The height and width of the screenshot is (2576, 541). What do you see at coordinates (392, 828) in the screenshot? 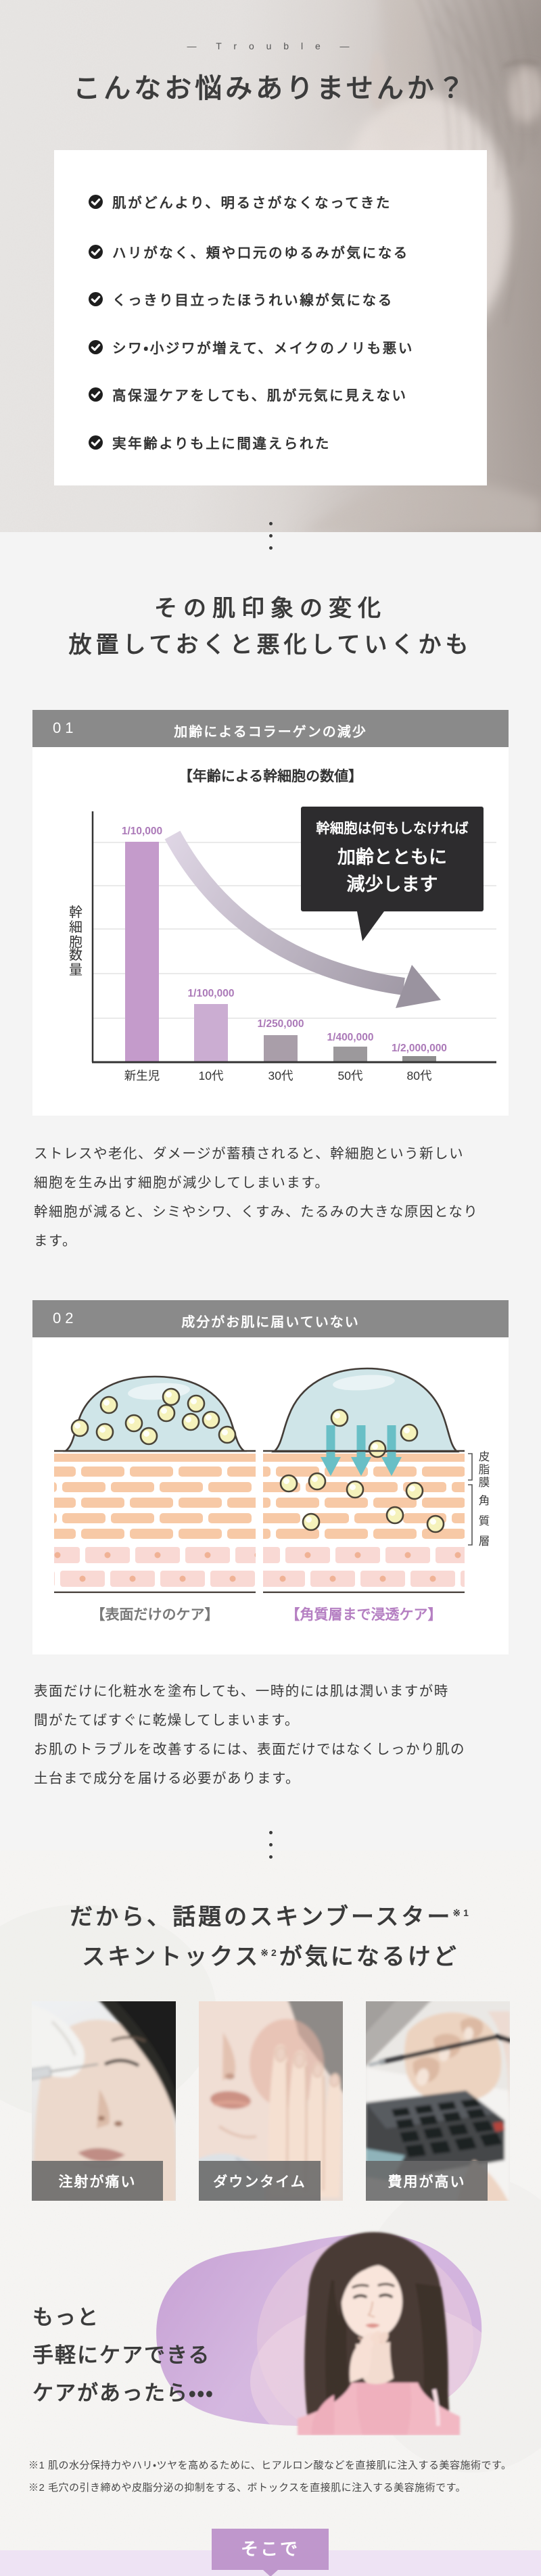
I see `svg-text: 幹細胞は何もしなければ` at bounding box center [392, 828].